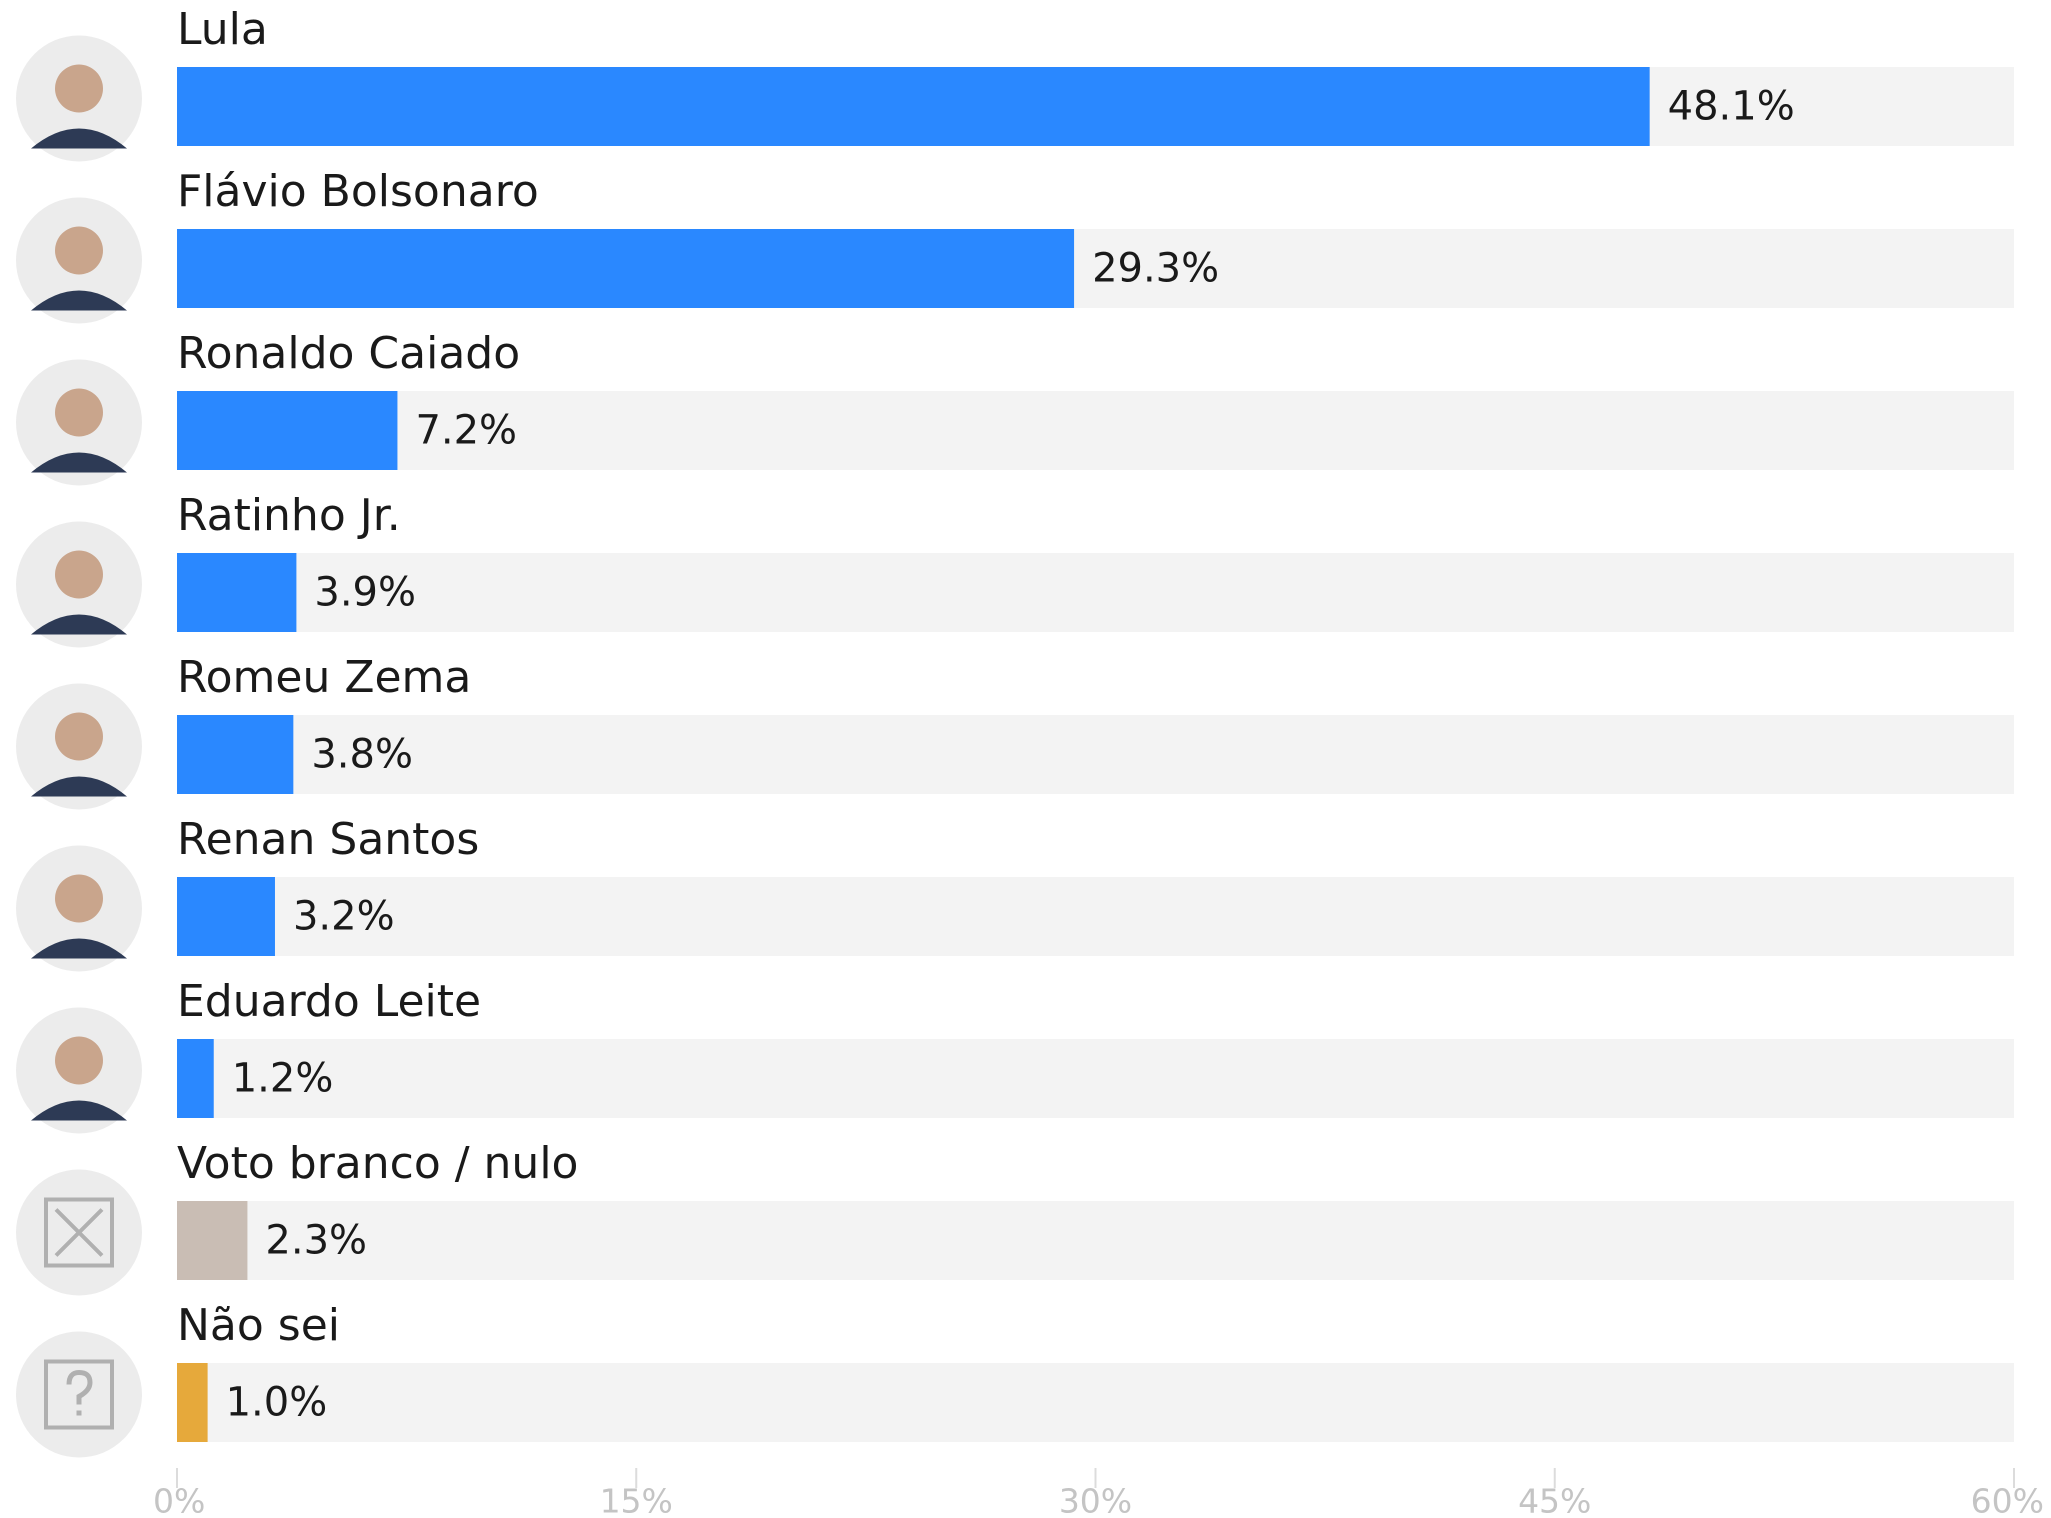  What do you see at coordinates (348, 353) in the screenshot?
I see `category-label: Ronaldo Caiado` at bounding box center [348, 353].